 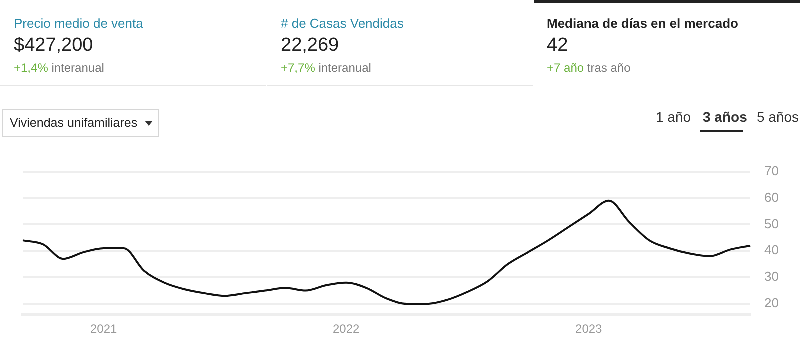 What do you see at coordinates (346, 329) in the screenshot?
I see `x-tick-label: 2022` at bounding box center [346, 329].